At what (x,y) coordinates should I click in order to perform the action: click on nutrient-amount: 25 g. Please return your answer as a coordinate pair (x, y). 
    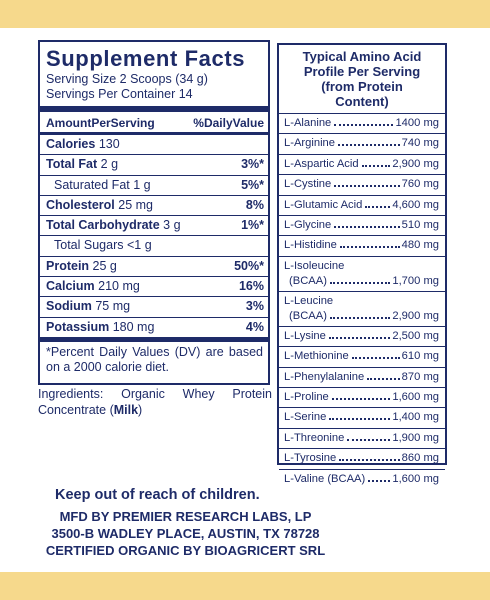
    Looking at the image, I should click on (104, 265).